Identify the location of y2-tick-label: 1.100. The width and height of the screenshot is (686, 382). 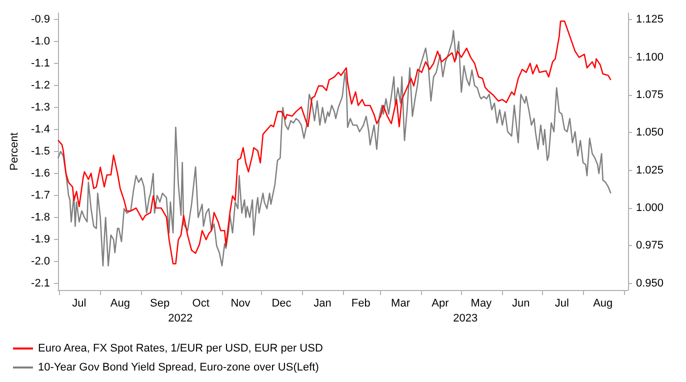
(650, 57).